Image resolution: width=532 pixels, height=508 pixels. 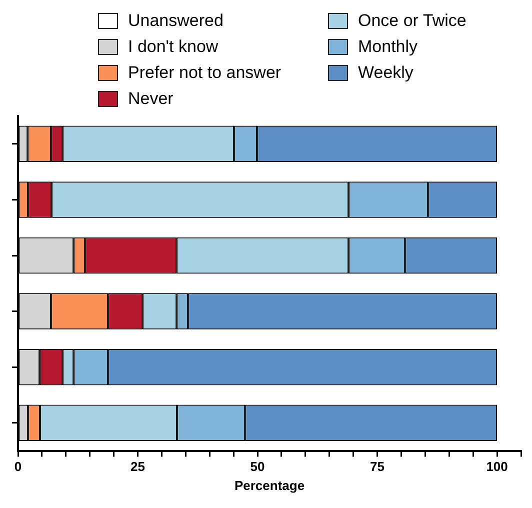 What do you see at coordinates (257, 466) in the screenshot?
I see `x-tick-label: 50` at bounding box center [257, 466].